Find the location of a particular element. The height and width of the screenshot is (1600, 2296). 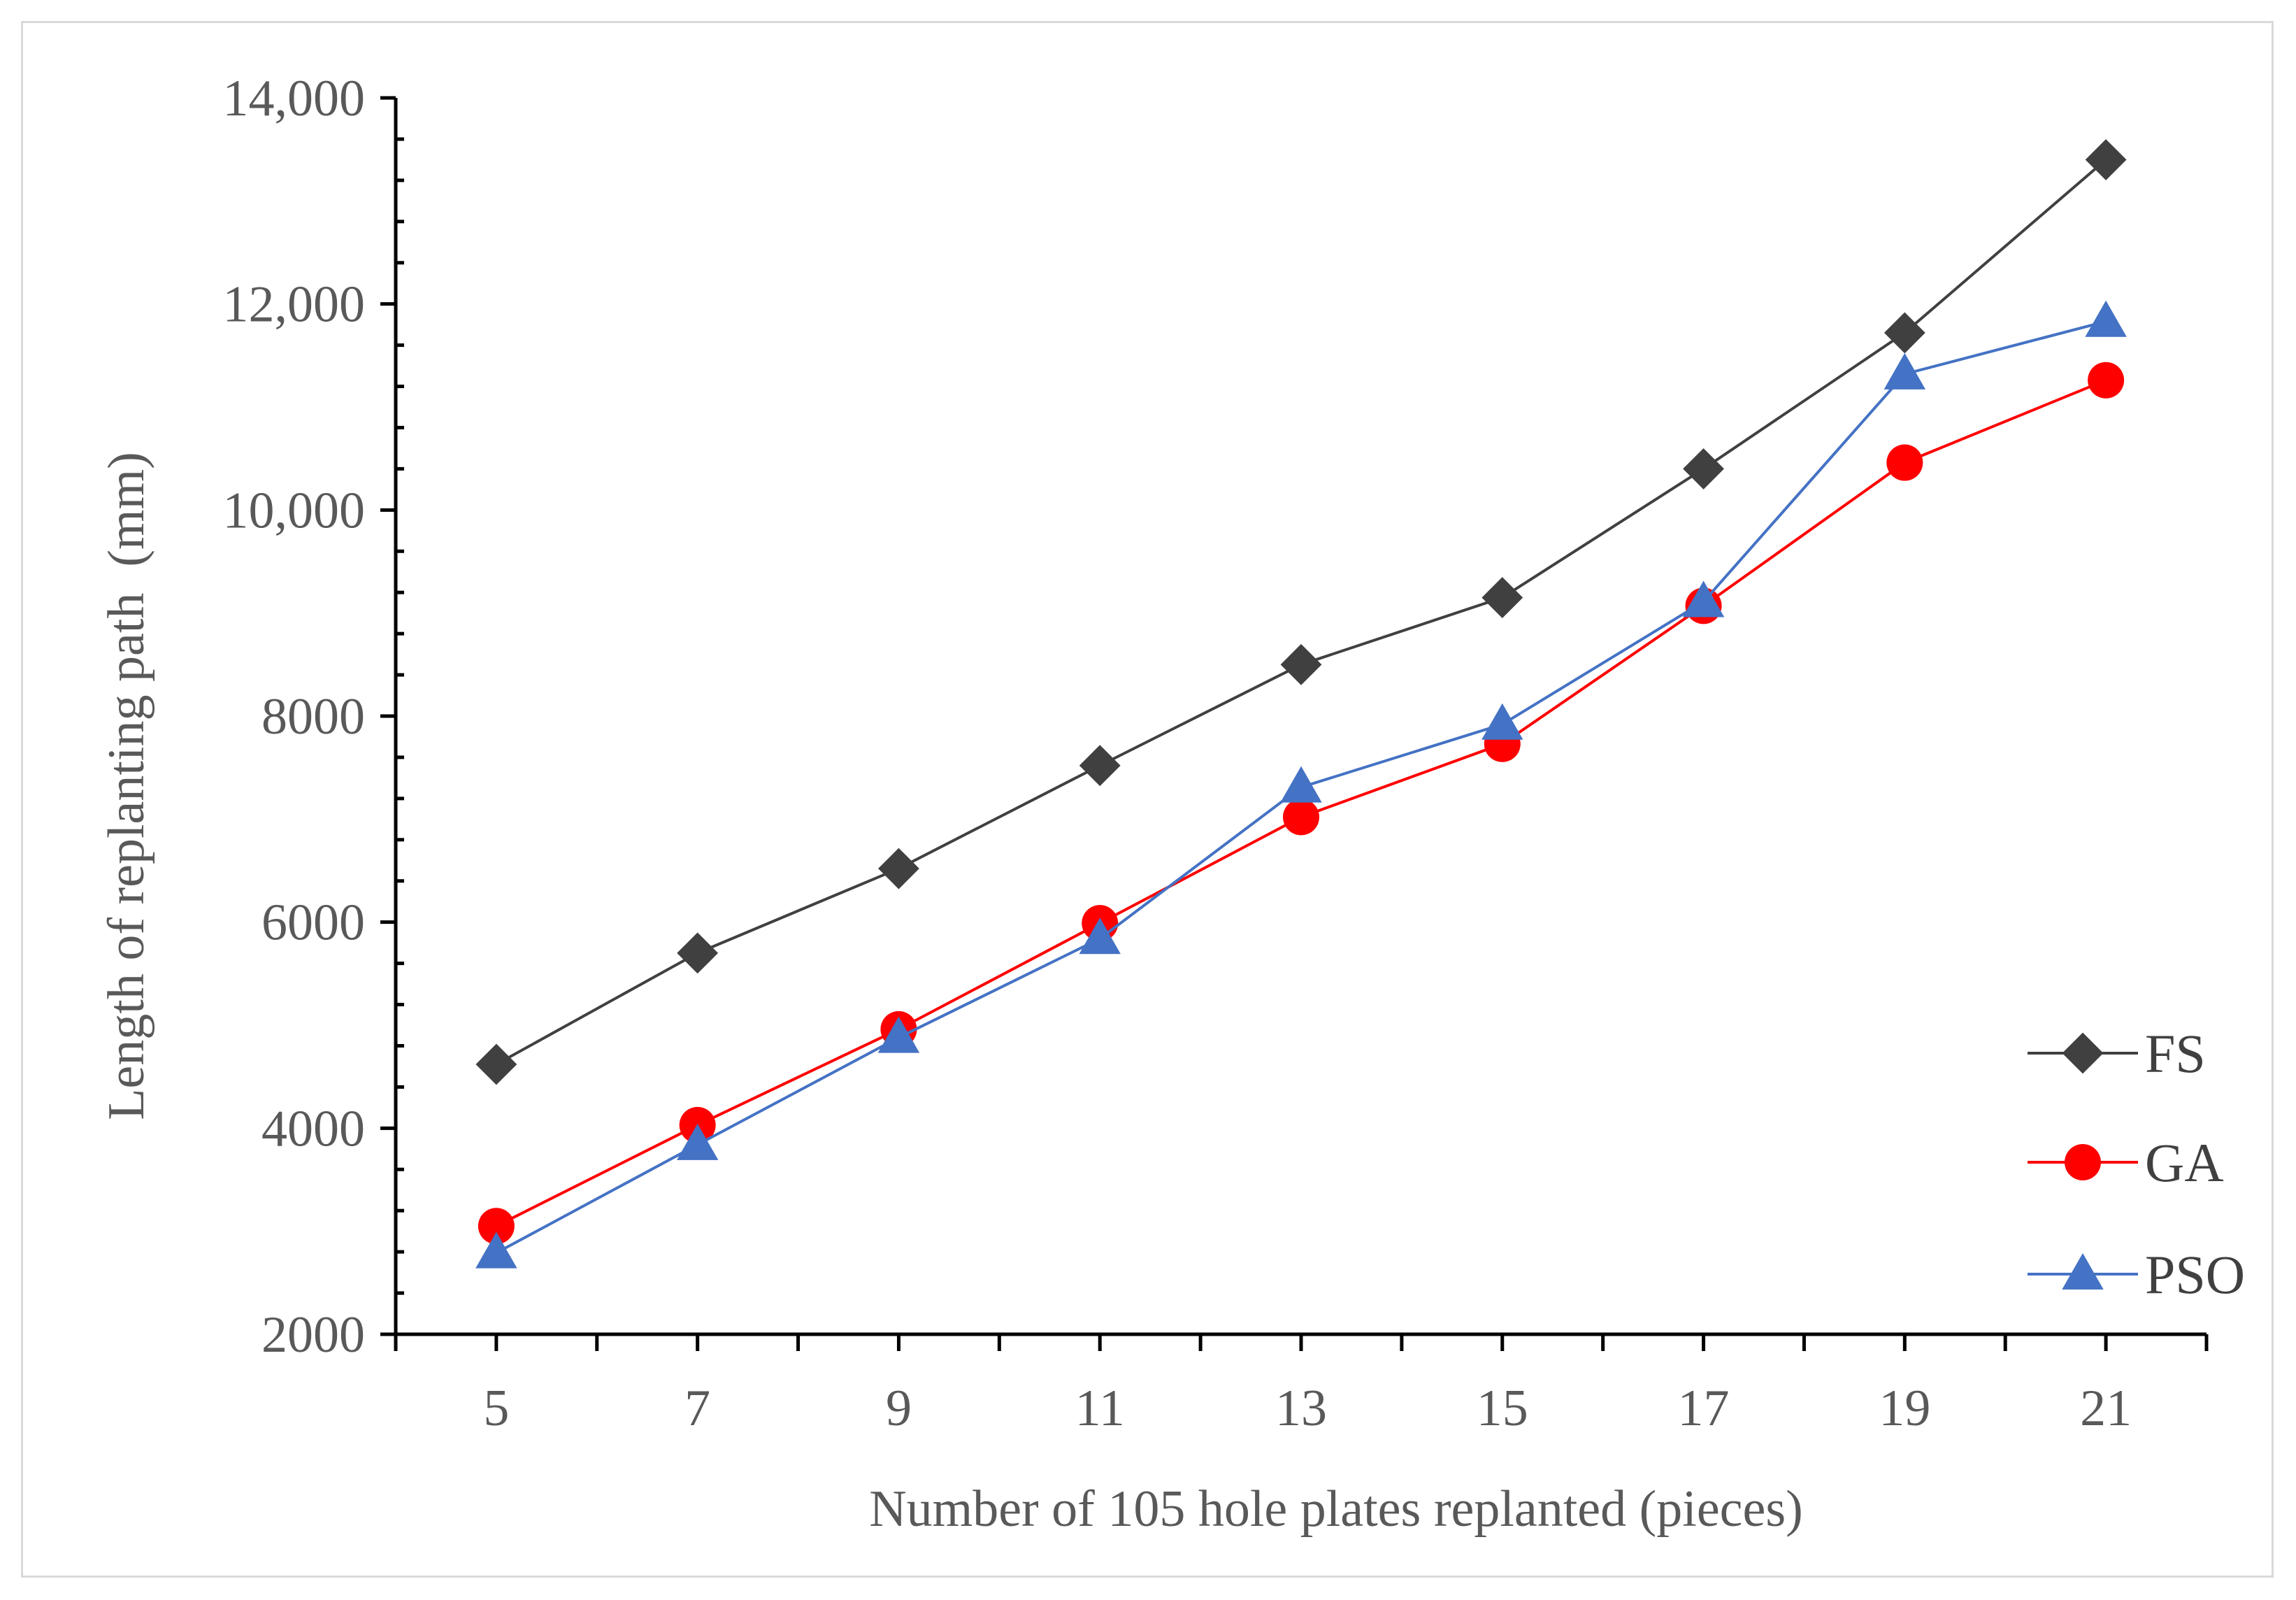

x-tick-label: 11 is located at coordinates (1100, 1408).